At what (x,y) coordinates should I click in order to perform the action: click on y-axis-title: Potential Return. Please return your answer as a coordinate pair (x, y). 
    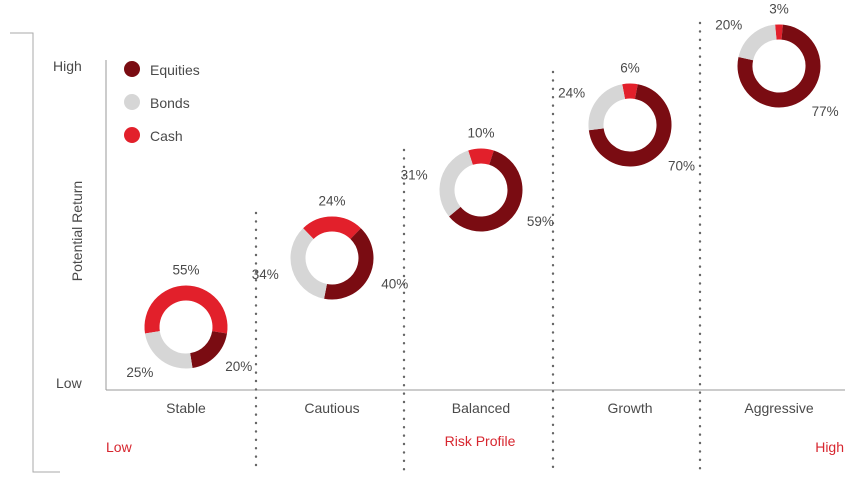
    Looking at the image, I should click on (77, 231).